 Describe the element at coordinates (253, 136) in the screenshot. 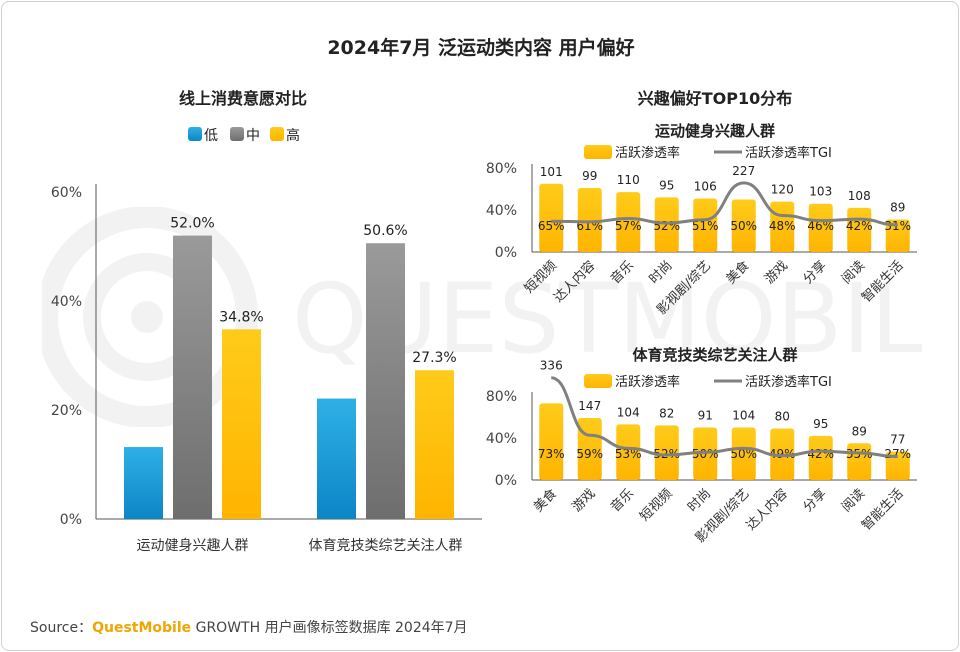

I see `chart1-legend-label: 中` at that location.